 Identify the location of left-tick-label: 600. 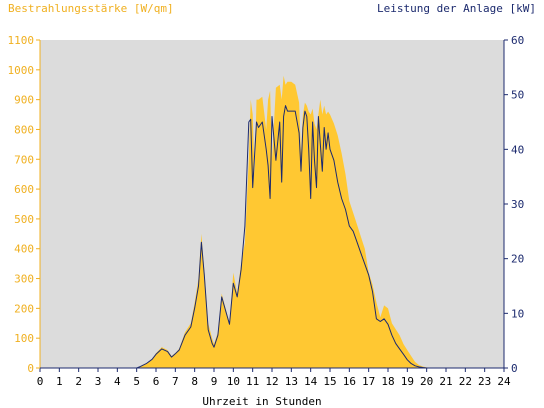
(24, 189).